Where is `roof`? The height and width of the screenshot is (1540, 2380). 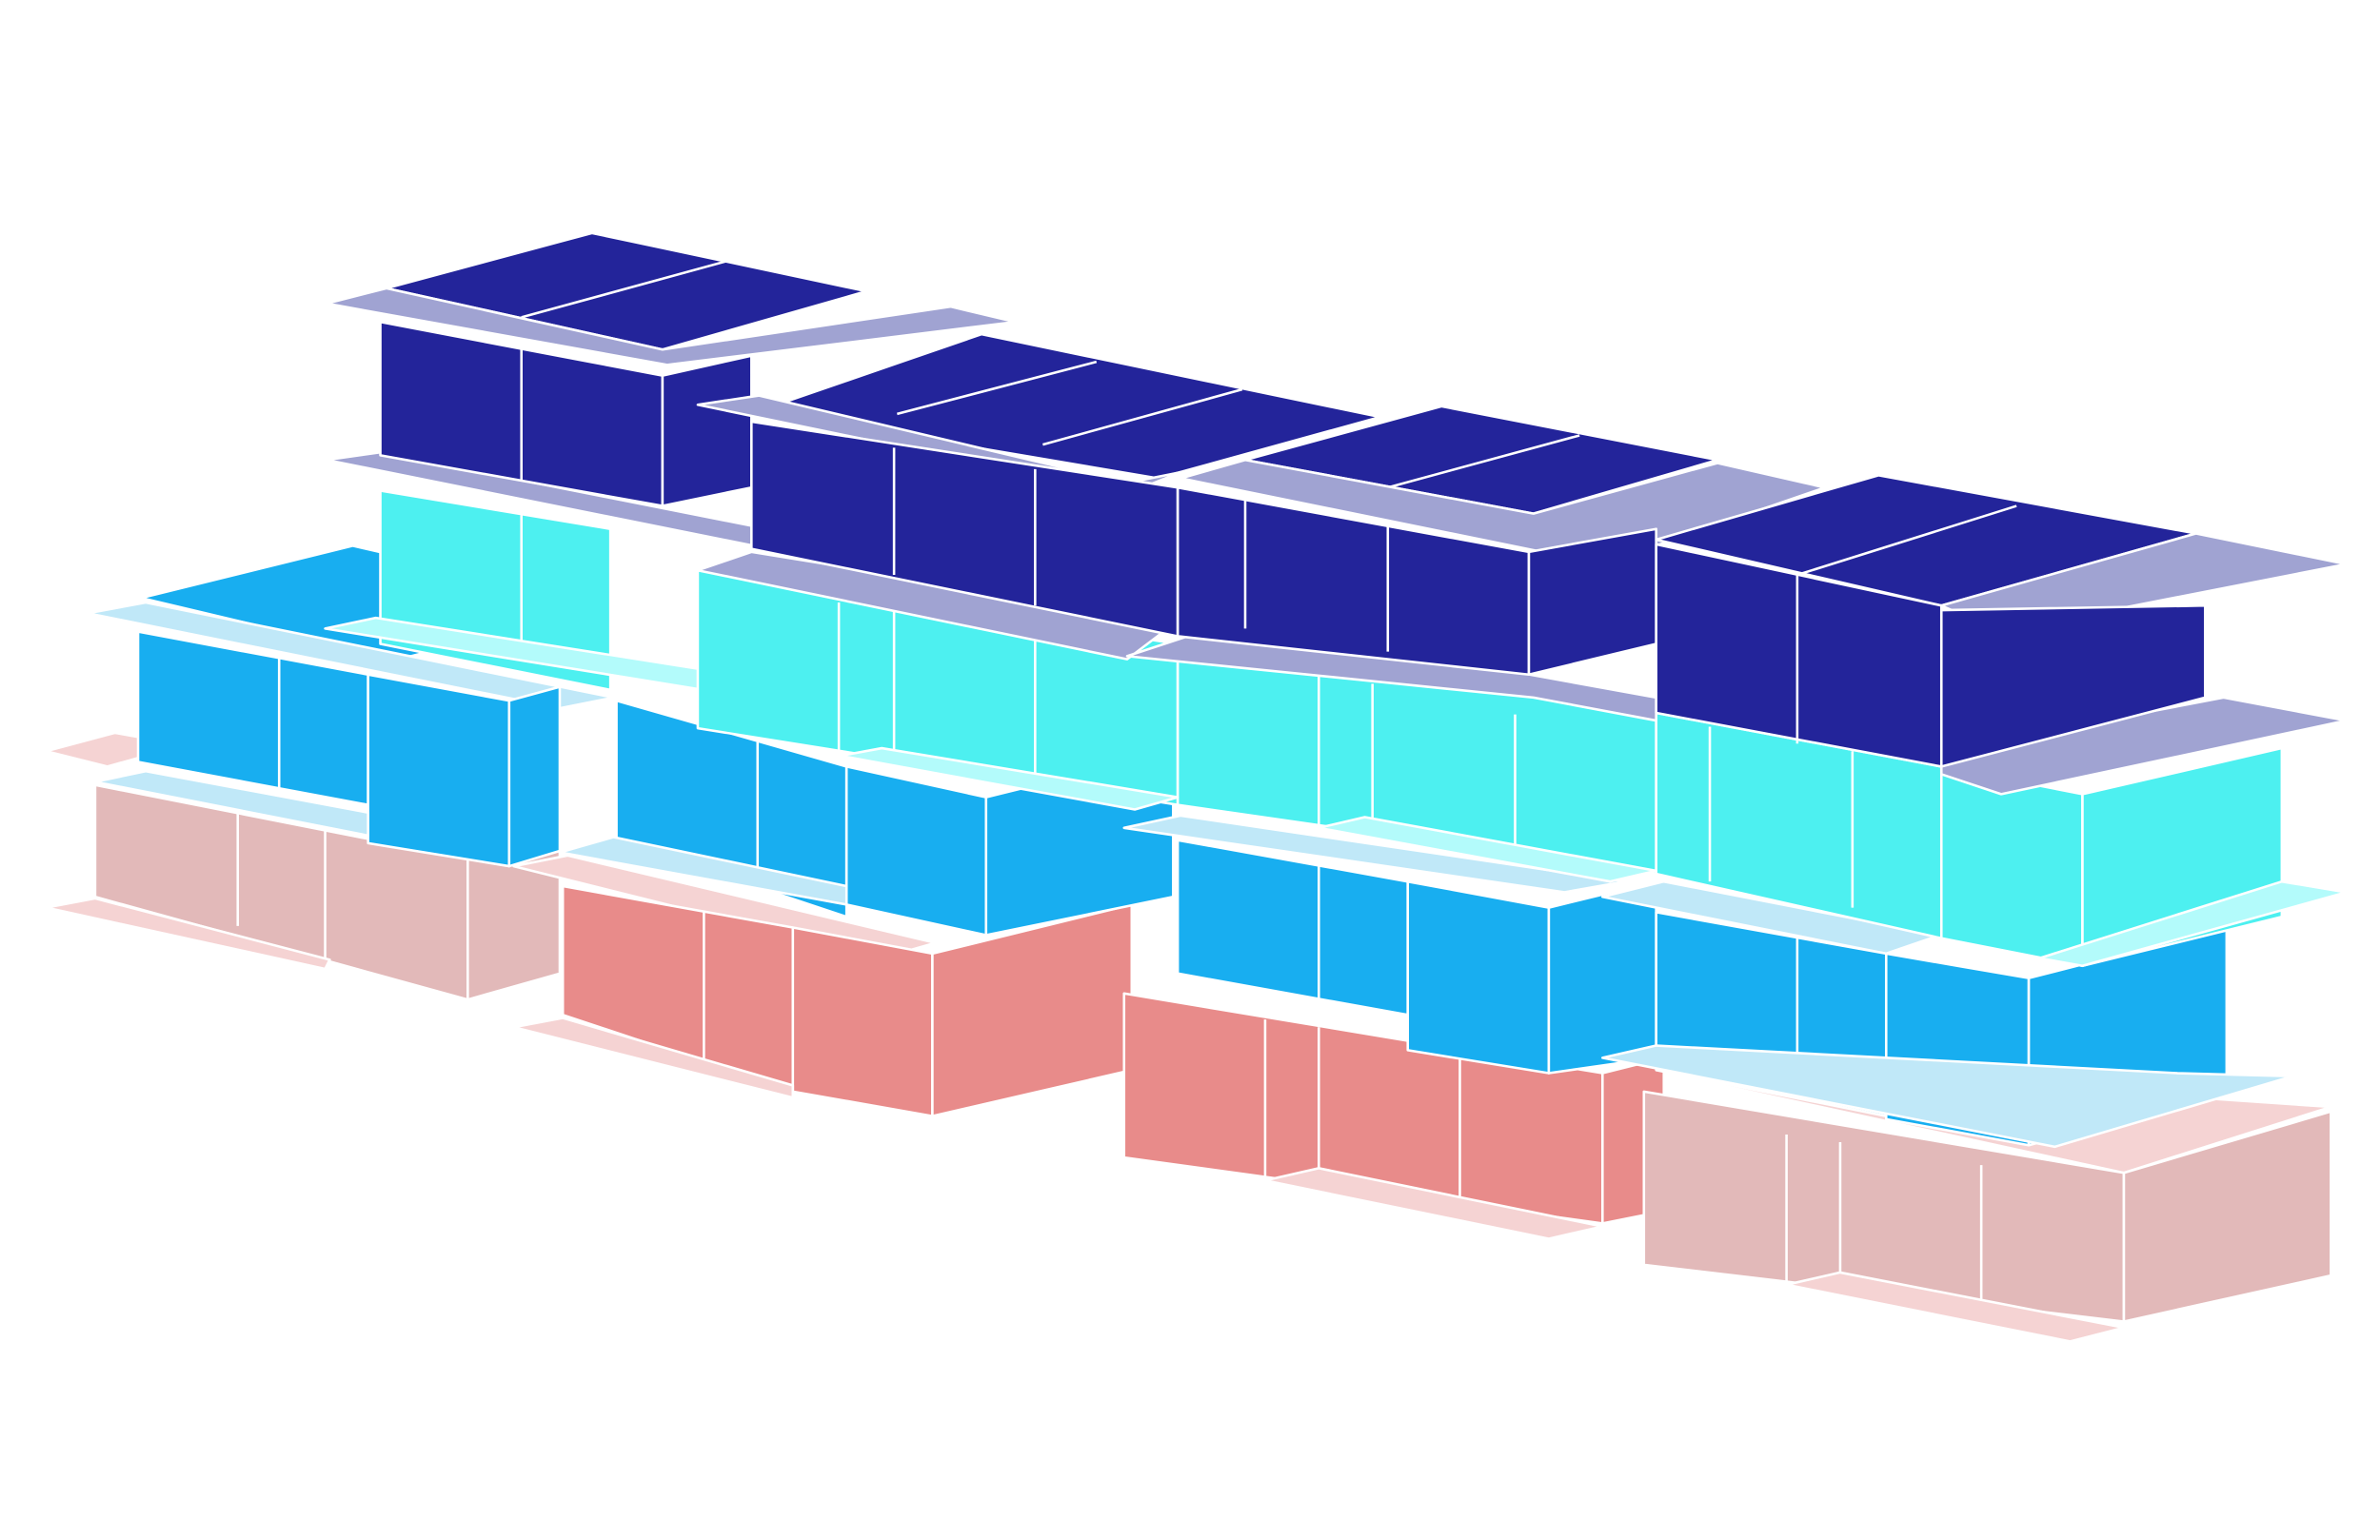 roof is located at coordinates (1070, 406).